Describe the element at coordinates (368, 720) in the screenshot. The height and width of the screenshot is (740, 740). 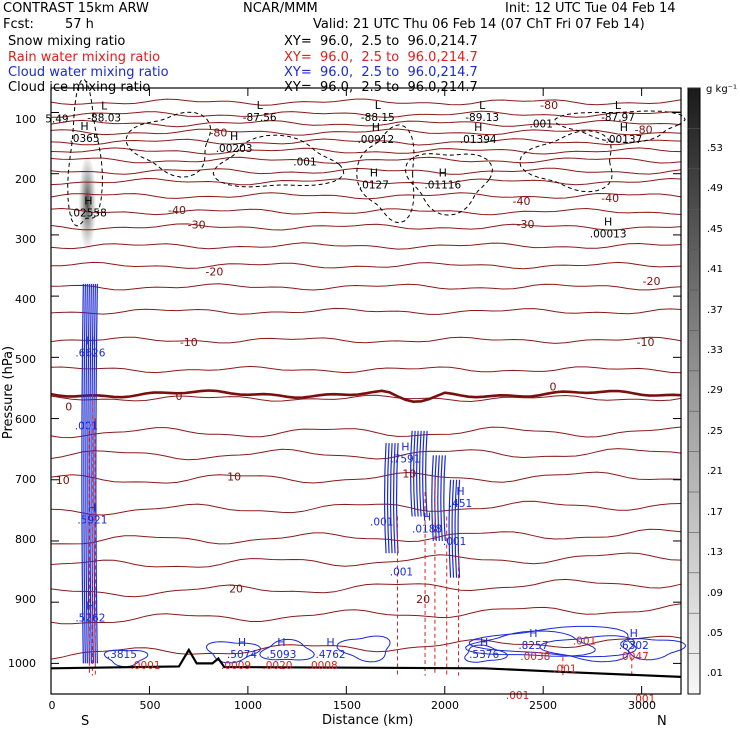
I see `x-axis-title: Distance (km)` at that location.